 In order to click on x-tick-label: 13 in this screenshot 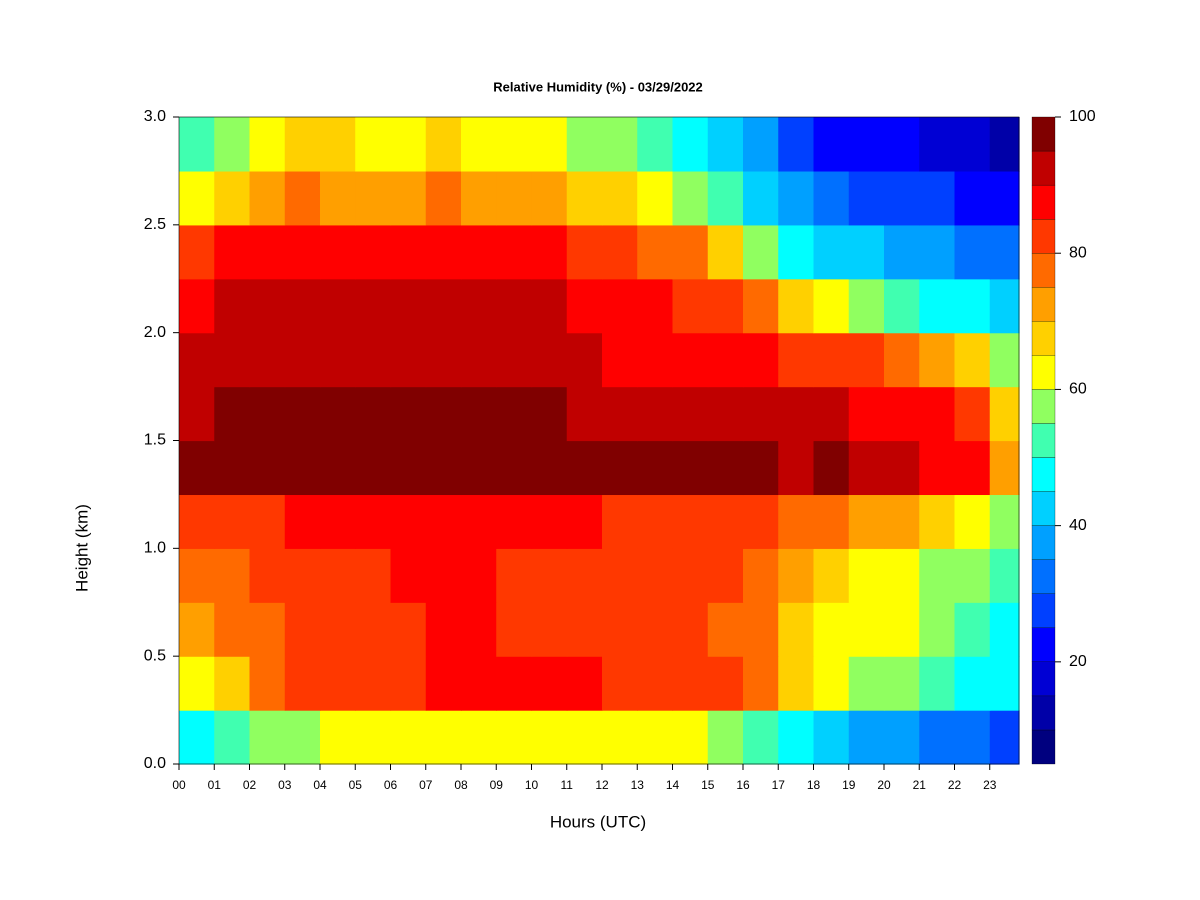, I will do `click(638, 785)`.